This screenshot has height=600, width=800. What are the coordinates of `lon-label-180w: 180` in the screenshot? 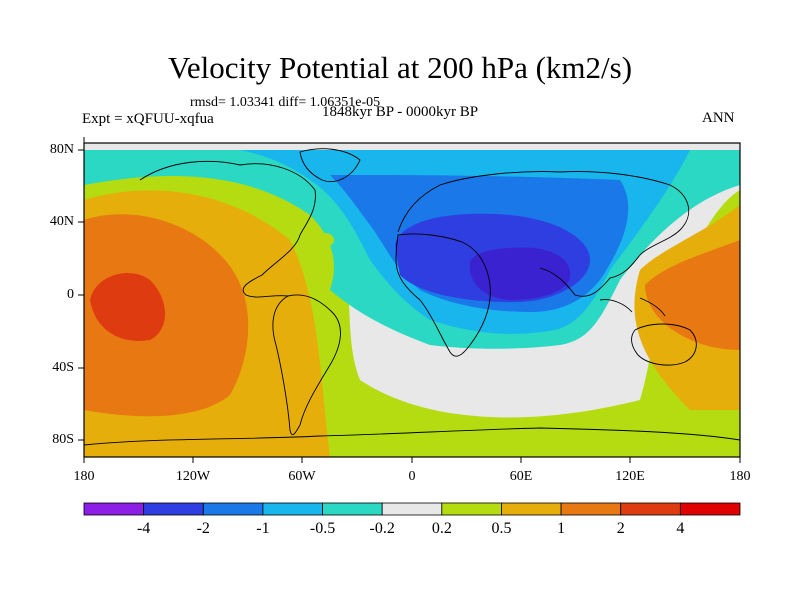 It's located at (84, 476).